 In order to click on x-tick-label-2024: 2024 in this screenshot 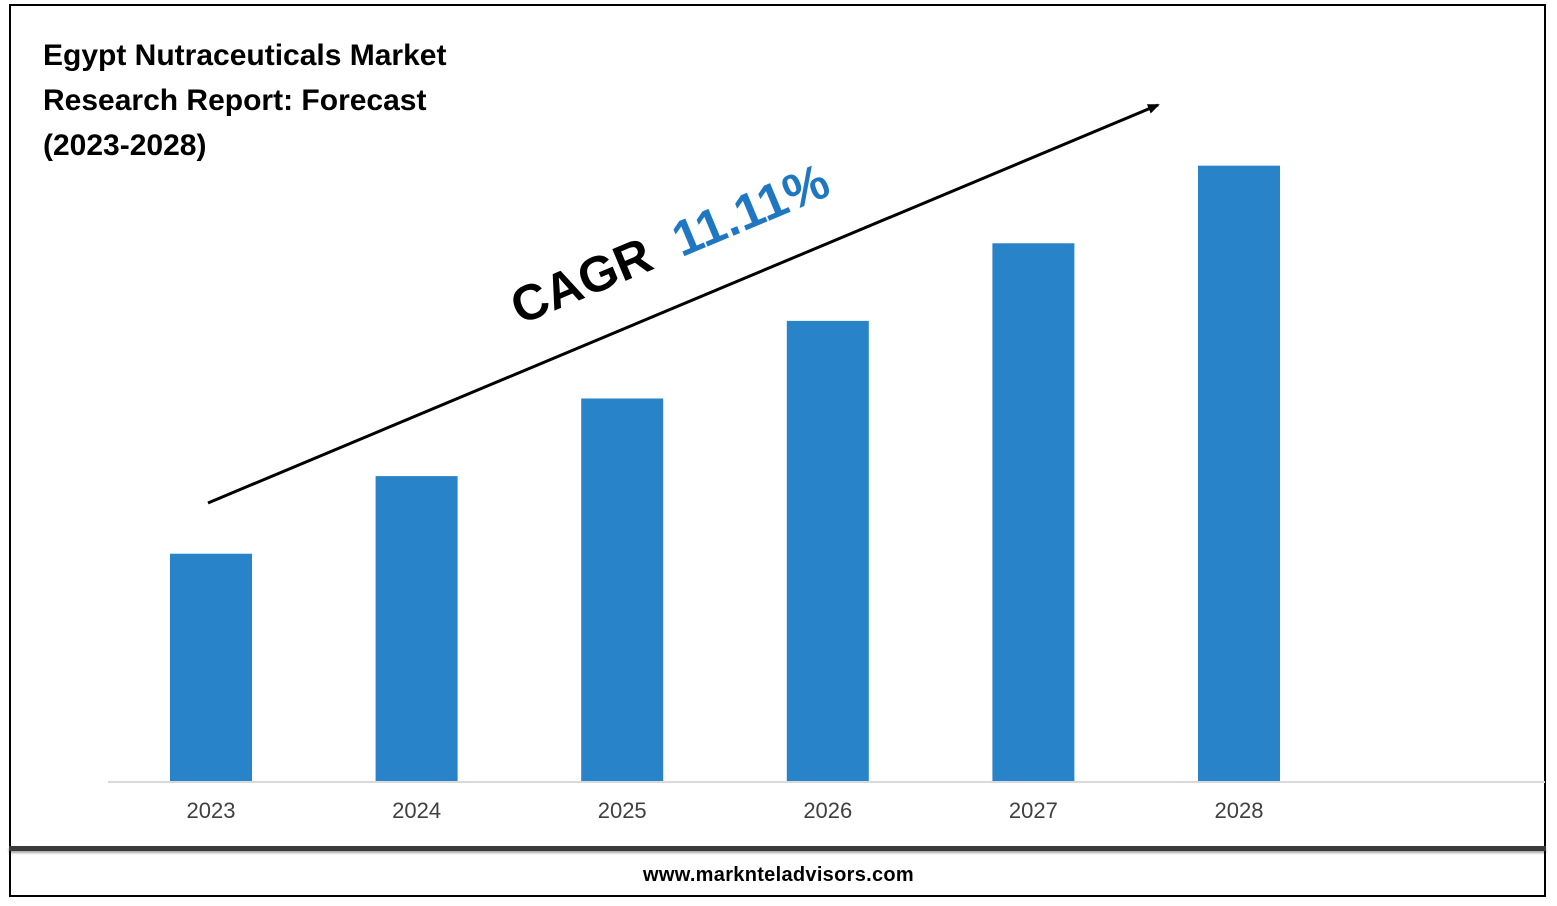, I will do `click(416, 810)`.